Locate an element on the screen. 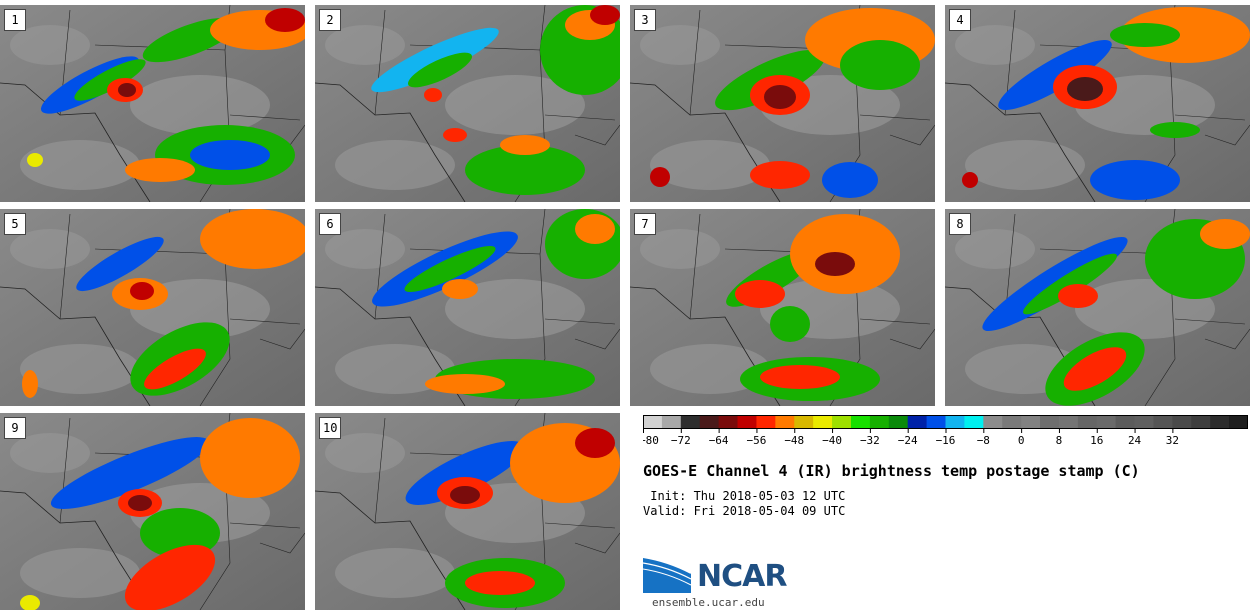  colorbar-border is located at coordinates (945, 422).